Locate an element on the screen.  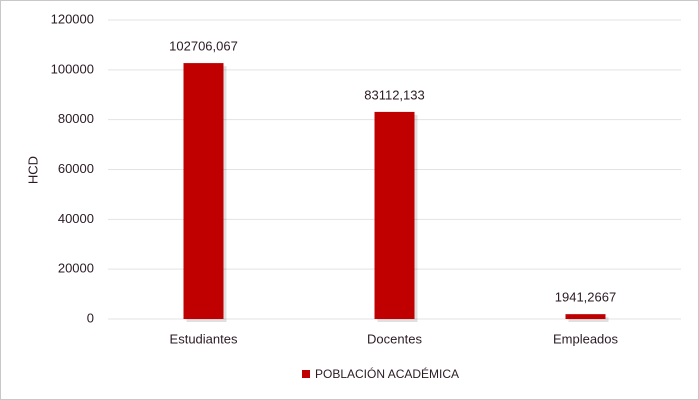
y-tick-label: 40000 is located at coordinates (76, 218).